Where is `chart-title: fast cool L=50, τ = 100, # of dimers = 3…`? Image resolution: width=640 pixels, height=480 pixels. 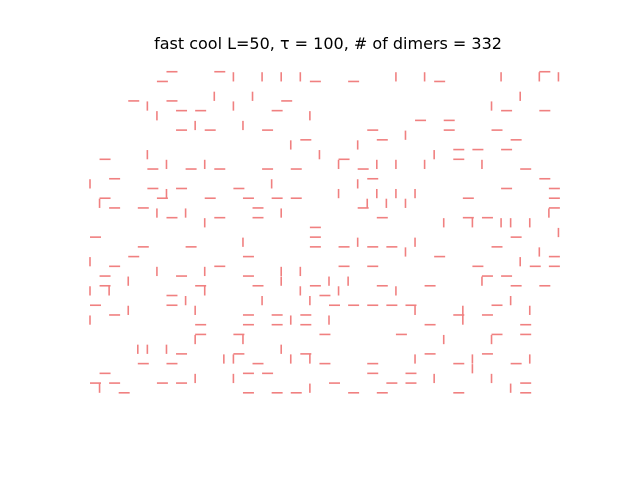 chart-title: fast cool L=50, τ = 100, # of dimers = 3… is located at coordinates (328, 43).